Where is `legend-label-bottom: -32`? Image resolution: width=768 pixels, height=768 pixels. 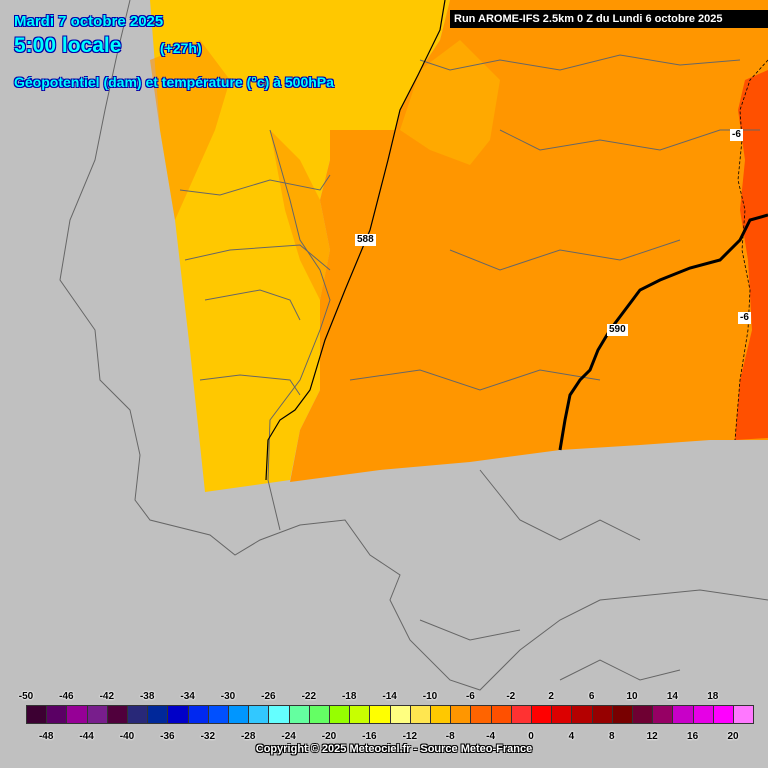
legend-label-bottom: -32 is located at coordinates (208, 736).